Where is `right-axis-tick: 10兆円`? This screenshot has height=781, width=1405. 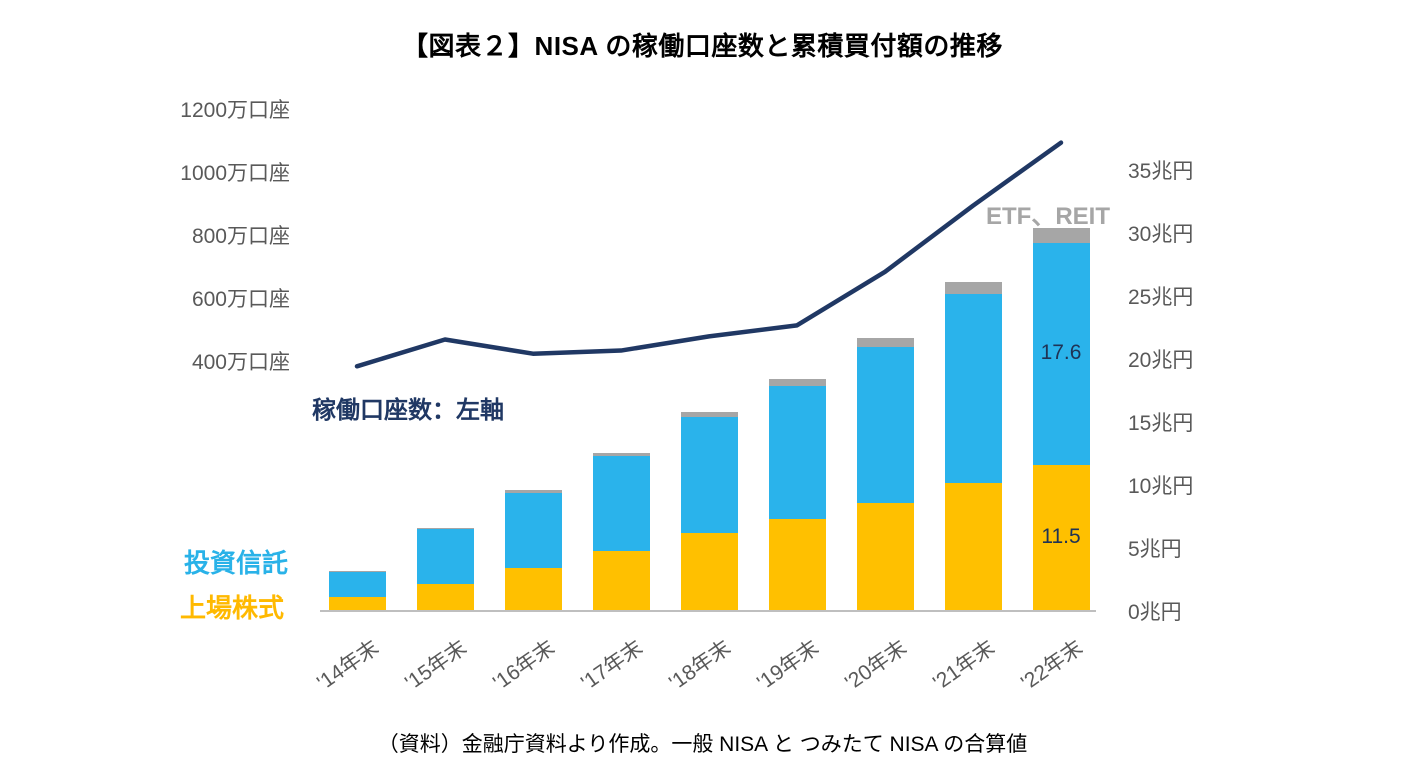
right-axis-tick: 10兆円 is located at coordinates (1161, 486).